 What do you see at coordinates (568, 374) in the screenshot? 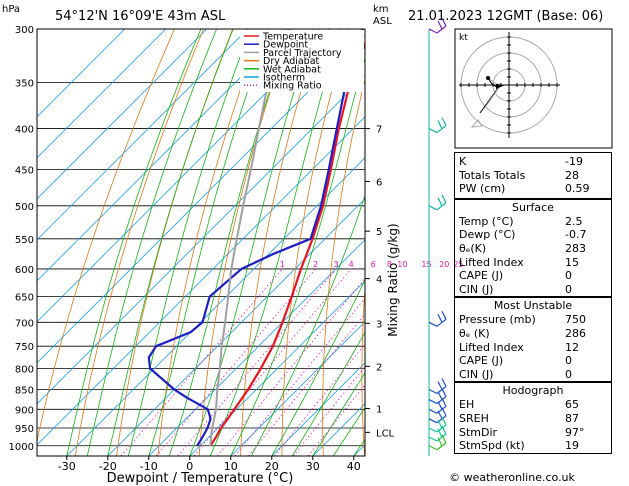
I see `mu-value: 0` at bounding box center [568, 374].